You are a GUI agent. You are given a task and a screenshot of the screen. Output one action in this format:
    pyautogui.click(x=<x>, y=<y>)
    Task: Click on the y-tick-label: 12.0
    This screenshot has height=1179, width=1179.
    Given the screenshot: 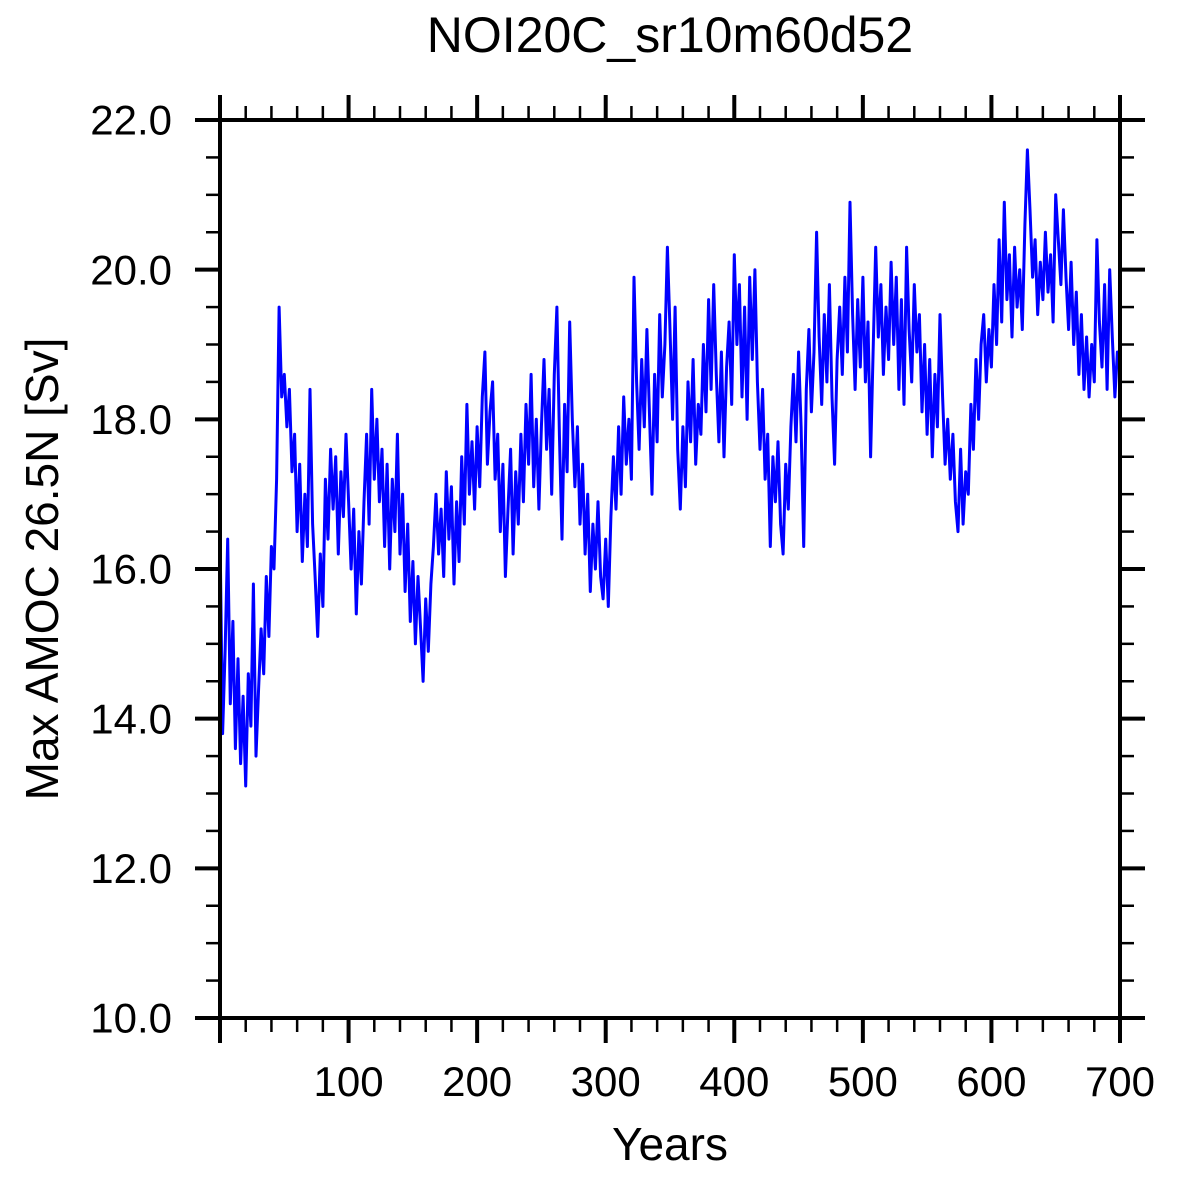 What is the action you would take?
    pyautogui.click(x=131, y=868)
    